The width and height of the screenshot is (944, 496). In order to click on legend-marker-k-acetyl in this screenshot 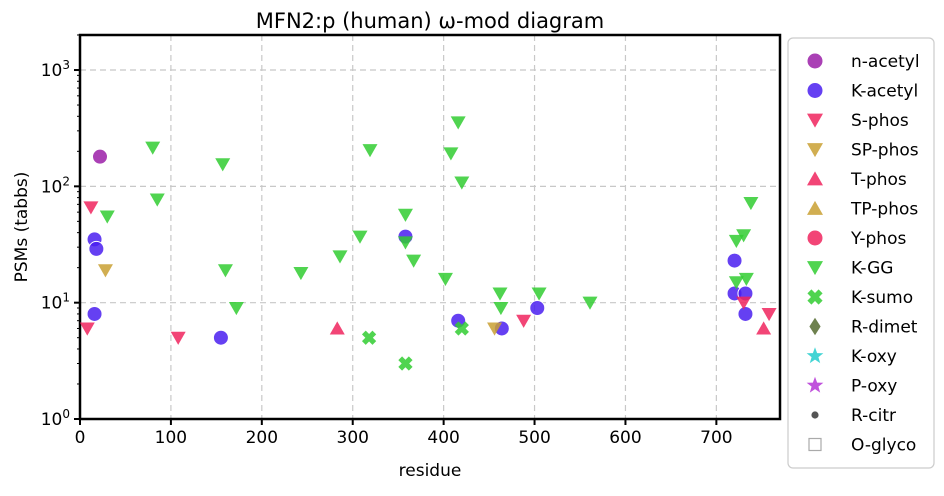, I will do `click(815, 90)`.